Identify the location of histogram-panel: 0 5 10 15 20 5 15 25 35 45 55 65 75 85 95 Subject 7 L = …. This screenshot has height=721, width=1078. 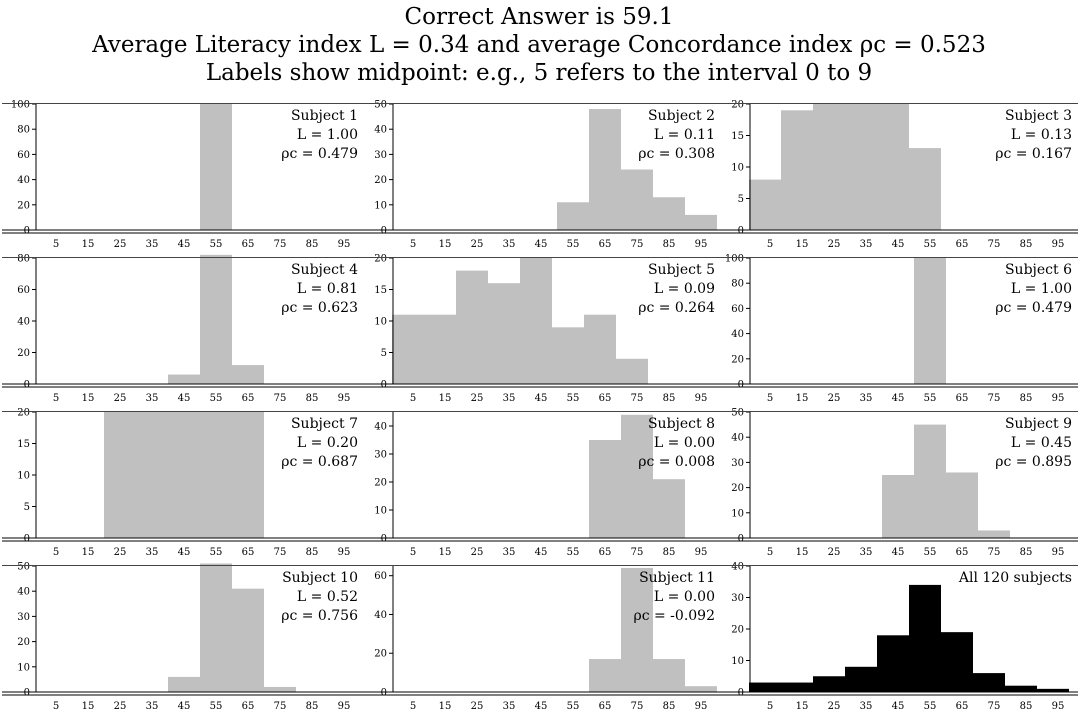
(188, 483).